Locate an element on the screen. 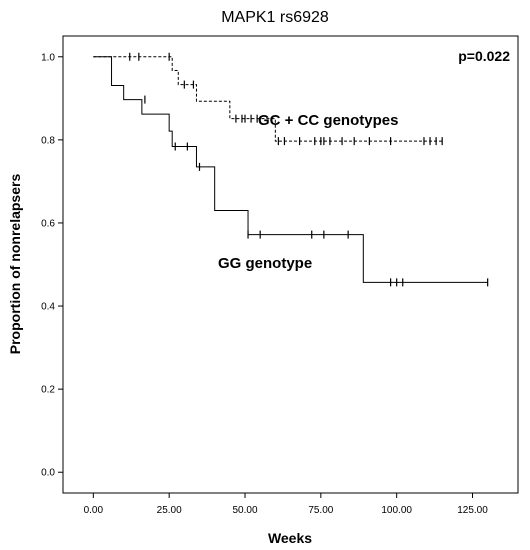 Image resolution: width=530 pixels, height=550 pixels. y-tick-label: 1.0 is located at coordinates (48, 57).